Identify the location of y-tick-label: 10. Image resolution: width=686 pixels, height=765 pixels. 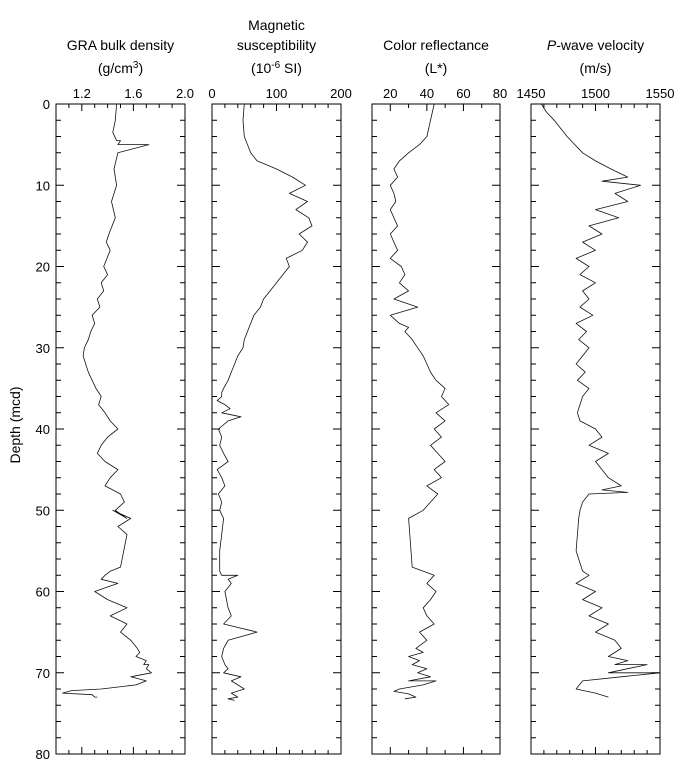
(43, 185).